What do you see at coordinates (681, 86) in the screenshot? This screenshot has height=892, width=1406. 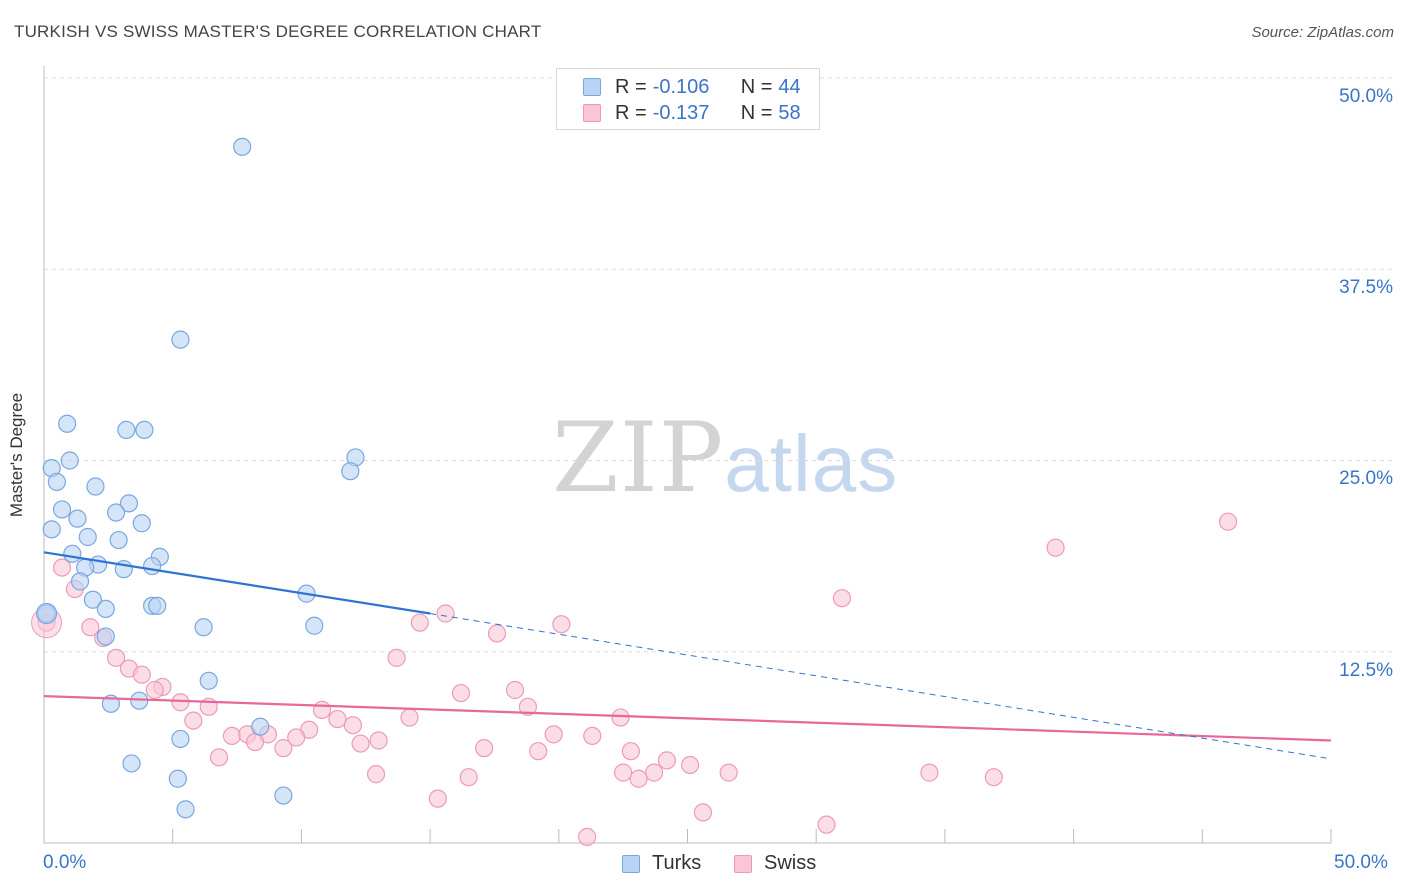 I see `r-value: -0.106` at bounding box center [681, 86].